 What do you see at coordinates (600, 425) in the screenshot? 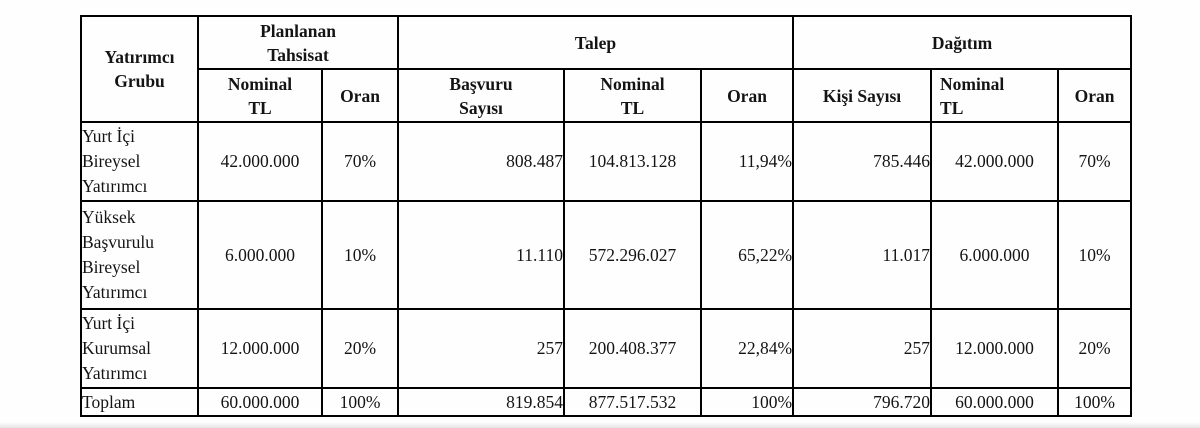
I see `scan-shadow` at bounding box center [600, 425].